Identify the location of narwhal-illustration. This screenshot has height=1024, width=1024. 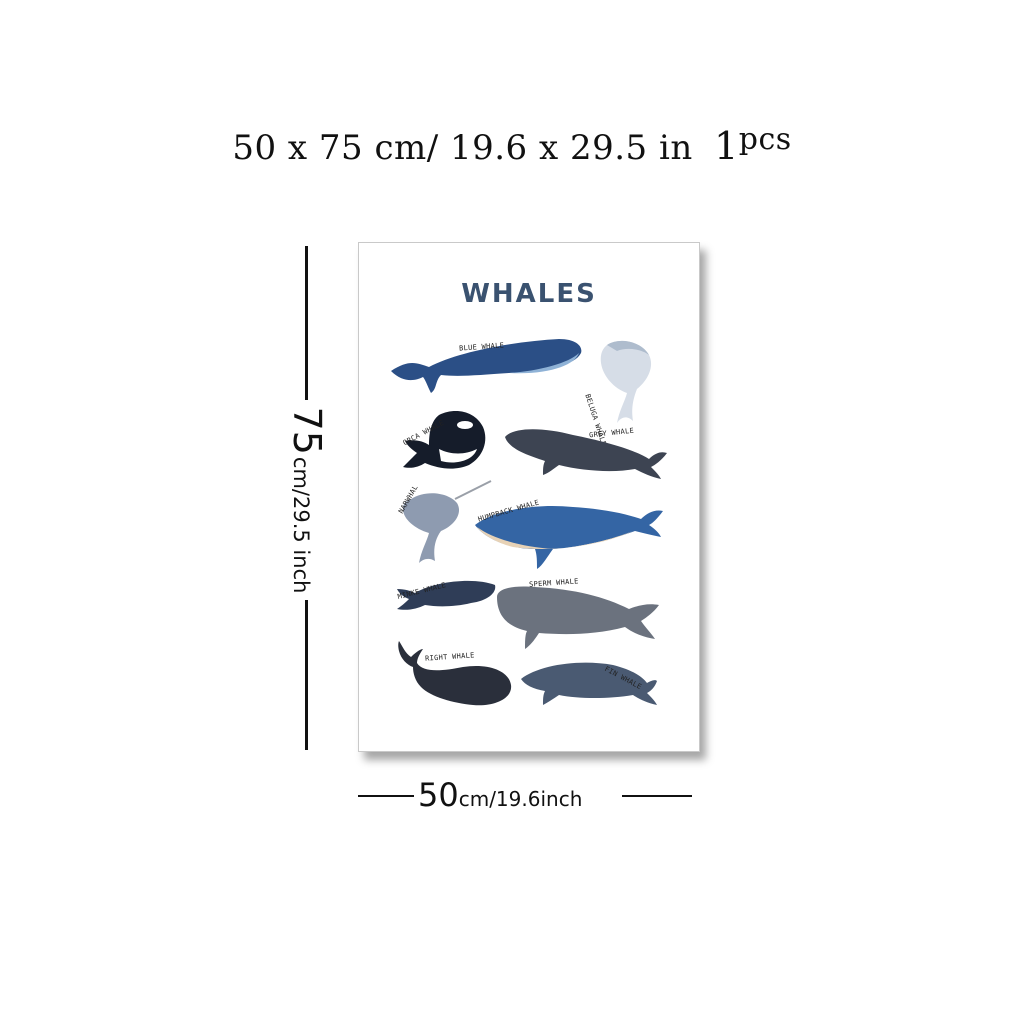
(447, 521).